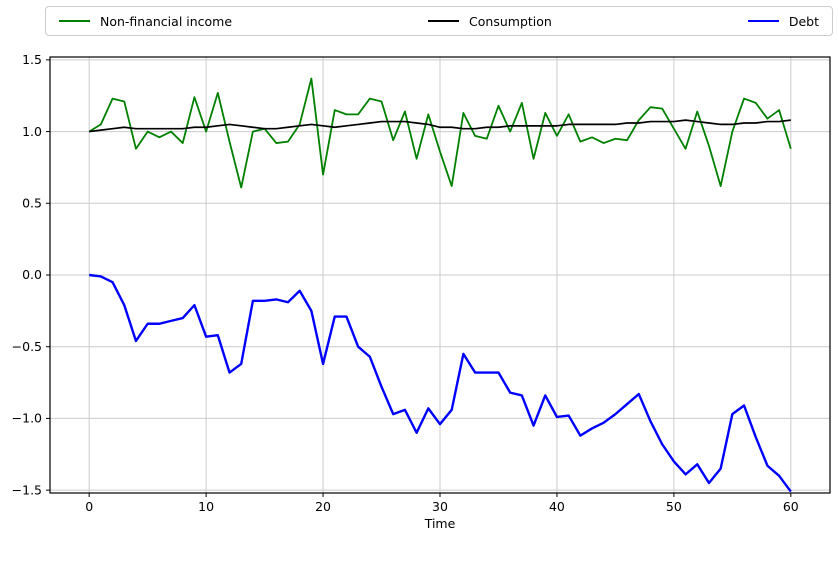 This screenshot has height=574, width=838. Describe the element at coordinates (32, 59) in the screenshot. I see `y-tick-label: 1.5` at that location.